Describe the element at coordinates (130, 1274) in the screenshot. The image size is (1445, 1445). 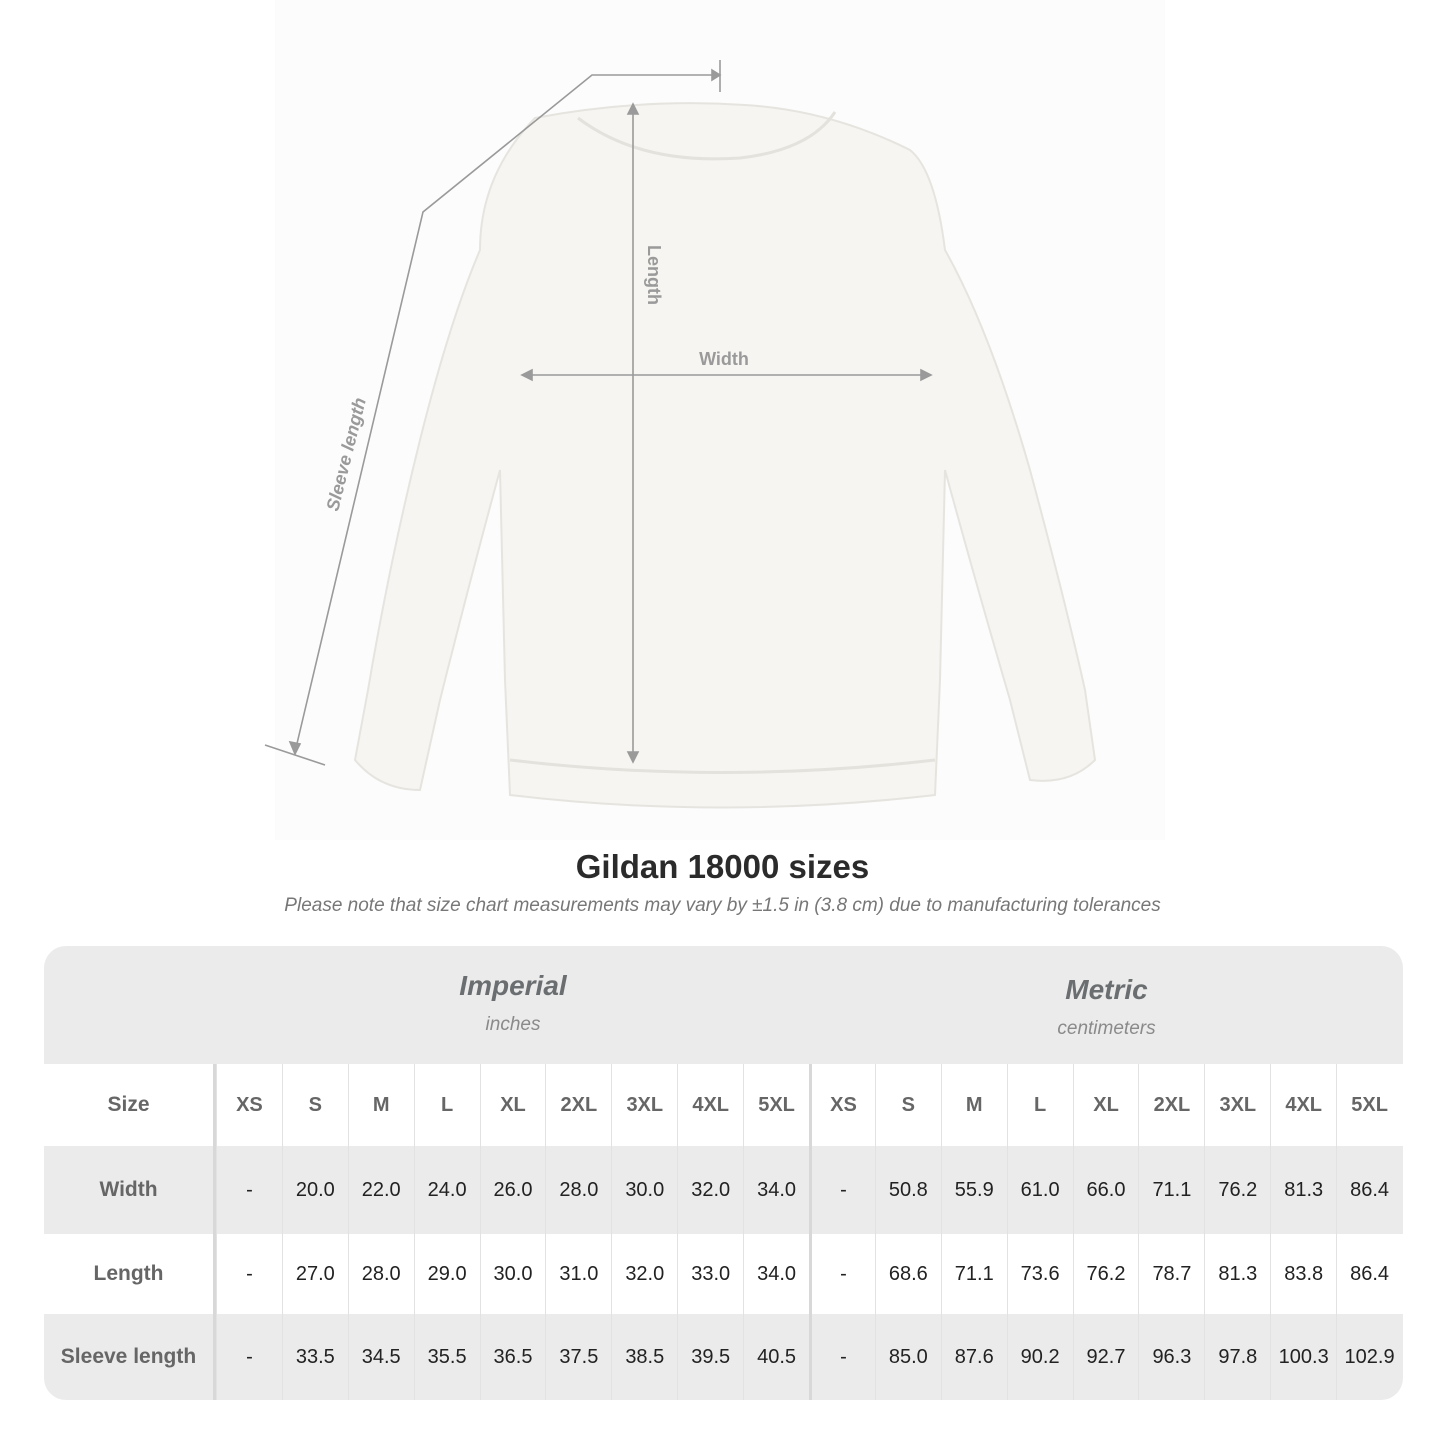
I see `row-label: Length` at that location.